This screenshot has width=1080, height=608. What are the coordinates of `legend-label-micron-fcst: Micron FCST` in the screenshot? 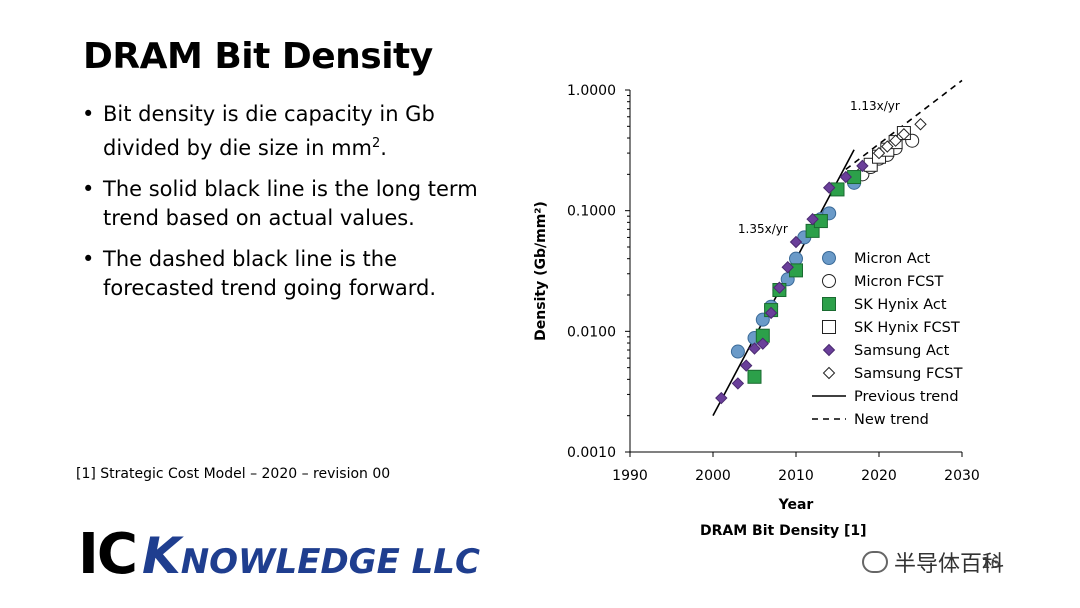 It's located at (898, 282).